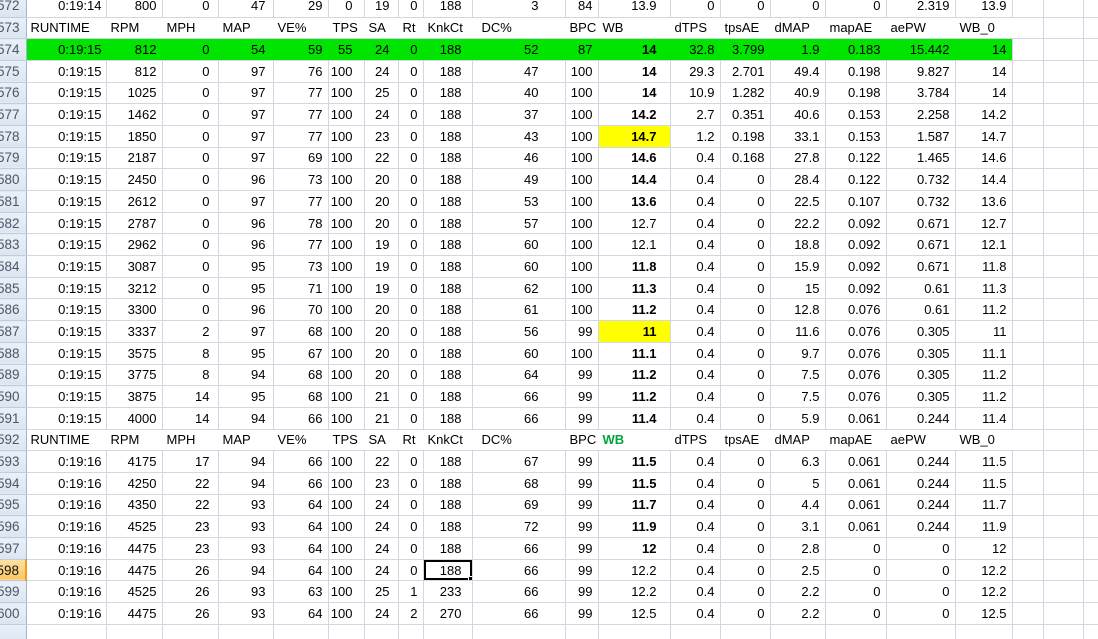 This screenshot has height=639, width=1098. Describe the element at coordinates (134, 288) in the screenshot. I see `cell: 3212` at that location.